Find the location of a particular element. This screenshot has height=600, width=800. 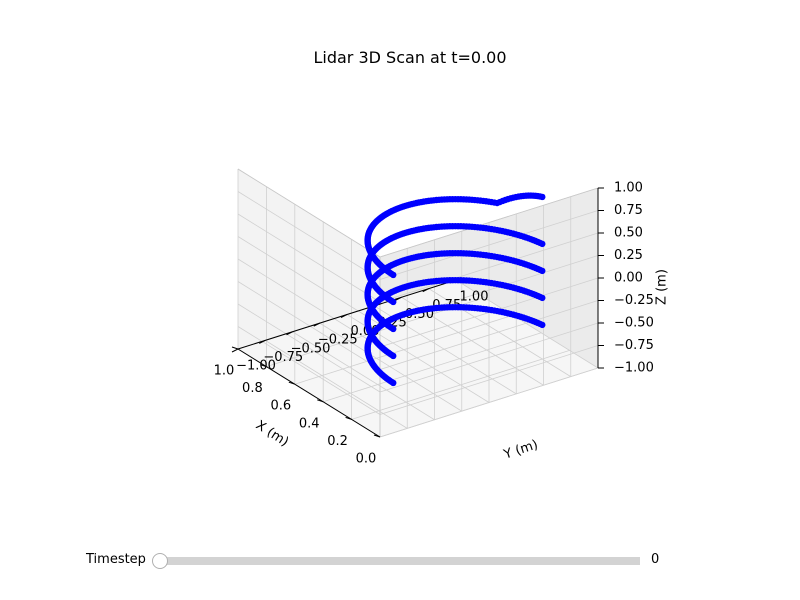

z-tick-label: −0.25 is located at coordinates (634, 300).